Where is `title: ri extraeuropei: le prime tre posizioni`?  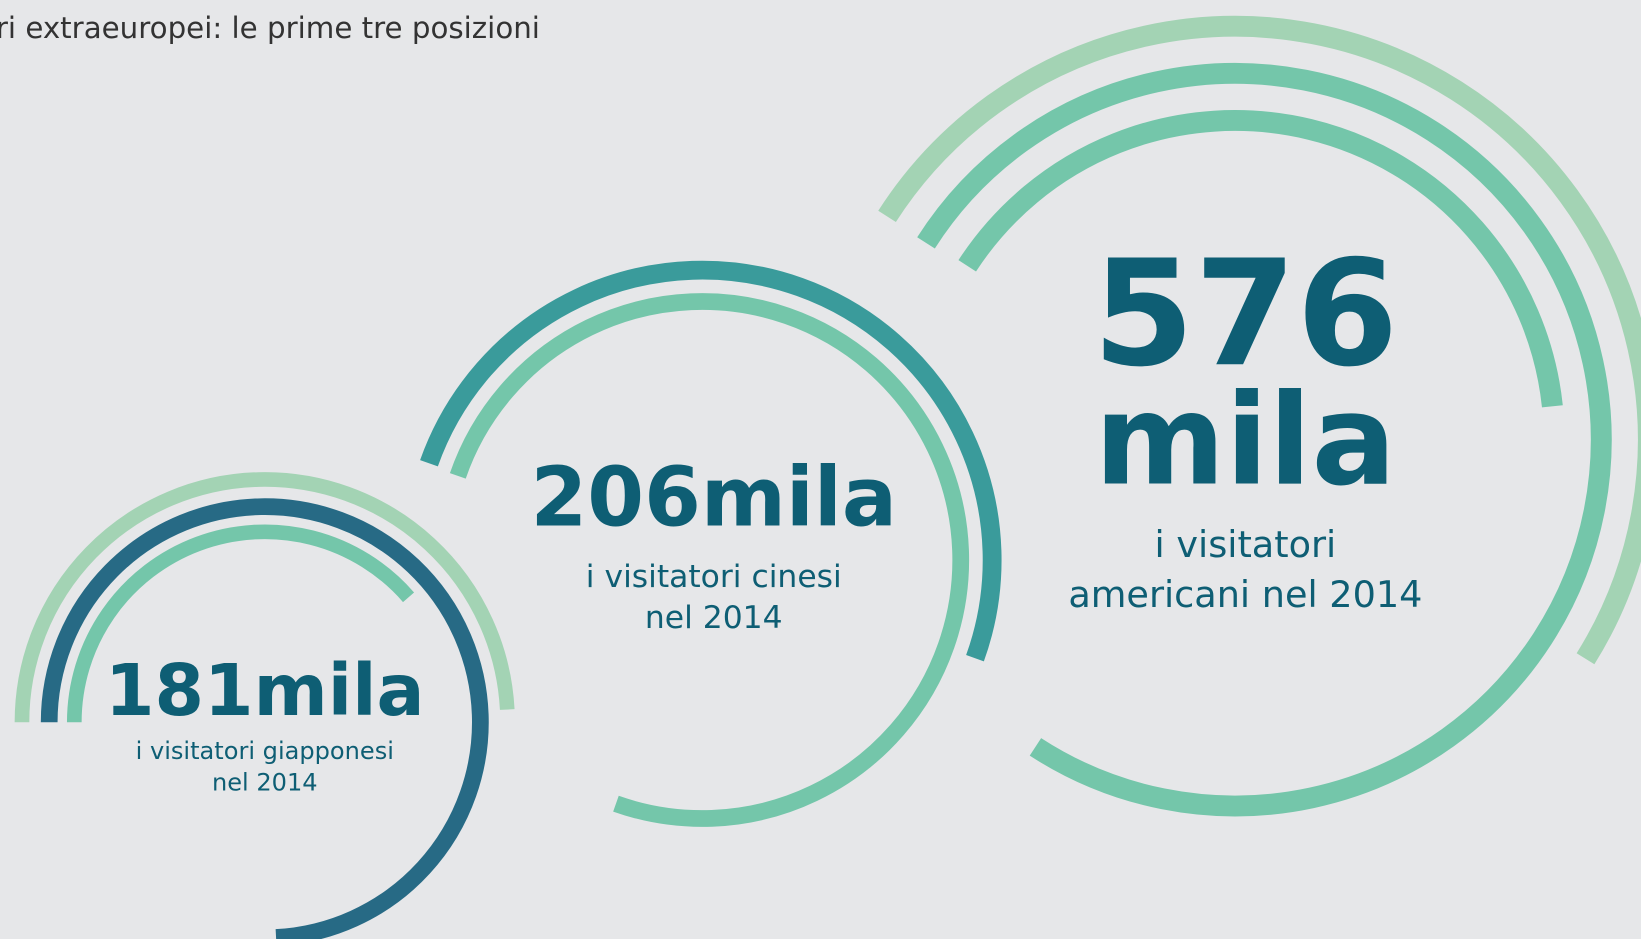
title: ri extraeuropei: le prime tre posizioni is located at coordinates (270, 28).